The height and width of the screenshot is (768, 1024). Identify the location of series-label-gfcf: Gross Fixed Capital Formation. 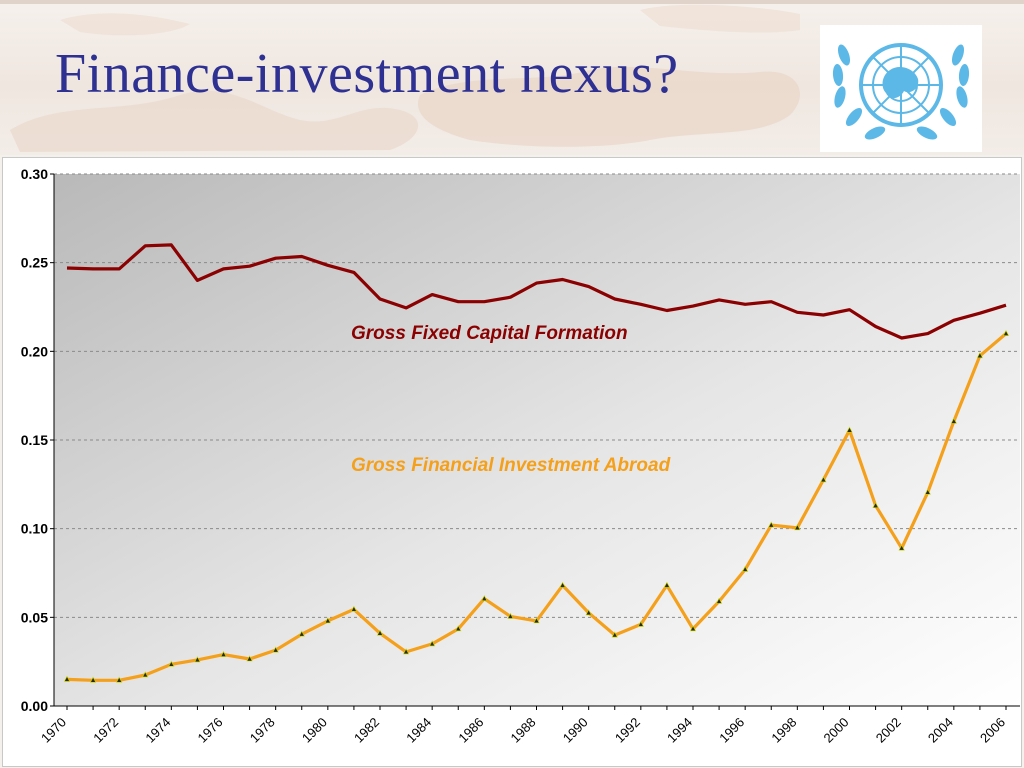
(489, 333).